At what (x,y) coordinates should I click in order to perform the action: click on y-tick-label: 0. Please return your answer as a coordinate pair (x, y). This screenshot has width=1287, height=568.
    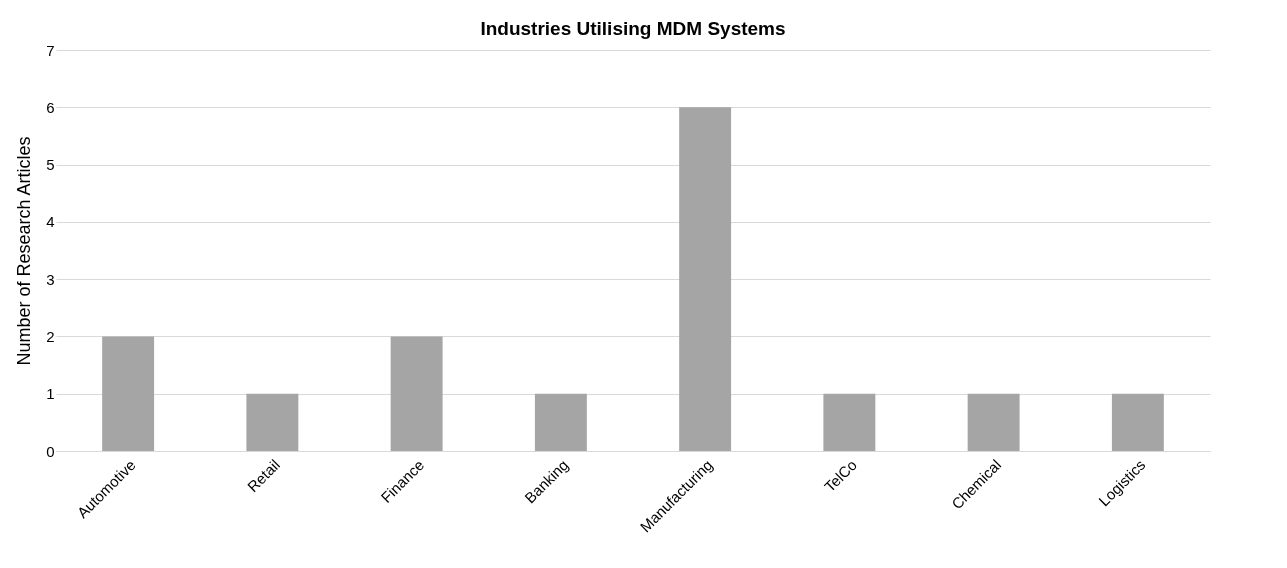
    Looking at the image, I should click on (50, 451).